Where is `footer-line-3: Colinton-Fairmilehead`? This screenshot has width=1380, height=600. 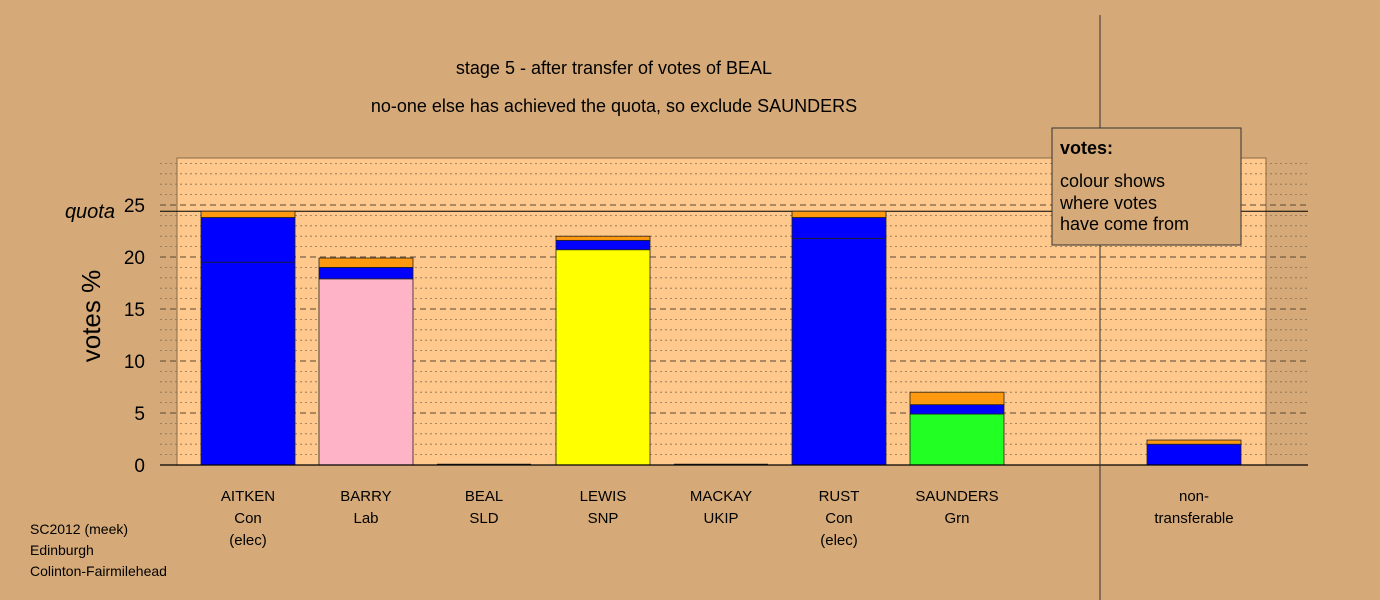 footer-line-3: Colinton-Fairmilehead is located at coordinates (98, 571).